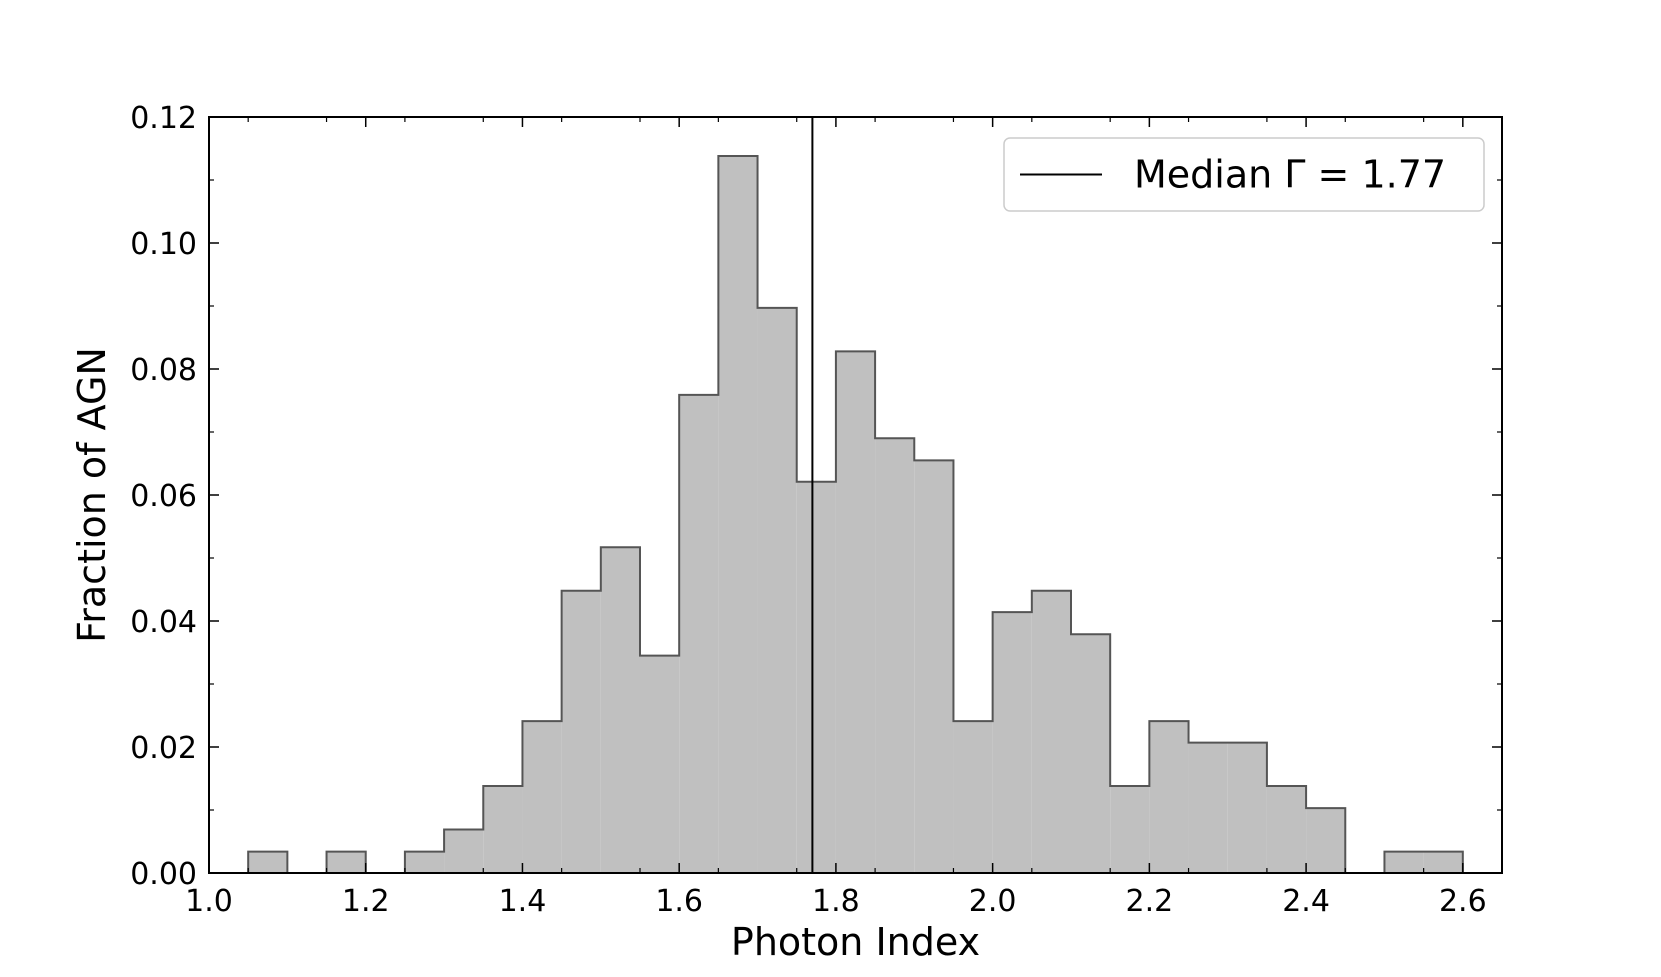 Image resolution: width=1661 pixels, height=977 pixels. Describe the element at coordinates (1463, 901) in the screenshot. I see `x-tick-label: 2.6` at that location.